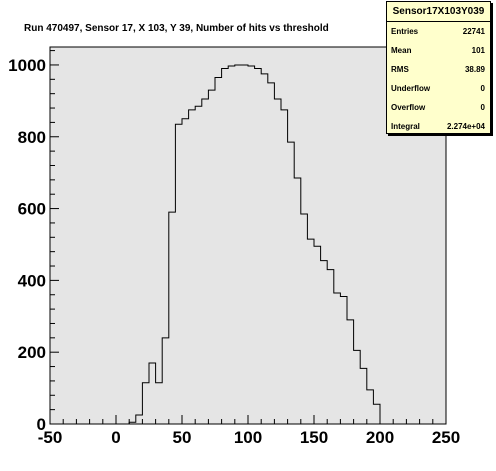 The width and height of the screenshot is (496, 471). Describe the element at coordinates (446, 437) in the screenshot. I see `x-tick-label: 250` at that location.